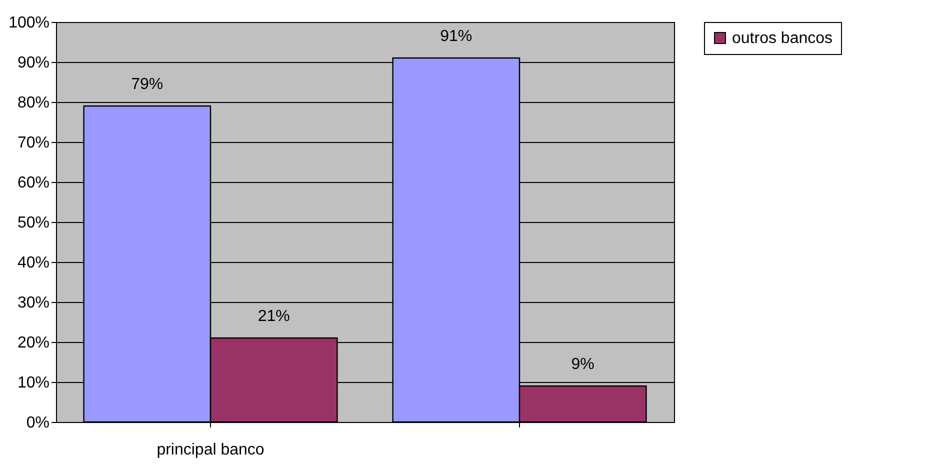 The image size is (948, 474). I want to click on y-tick-label: 0%, so click(38, 423).